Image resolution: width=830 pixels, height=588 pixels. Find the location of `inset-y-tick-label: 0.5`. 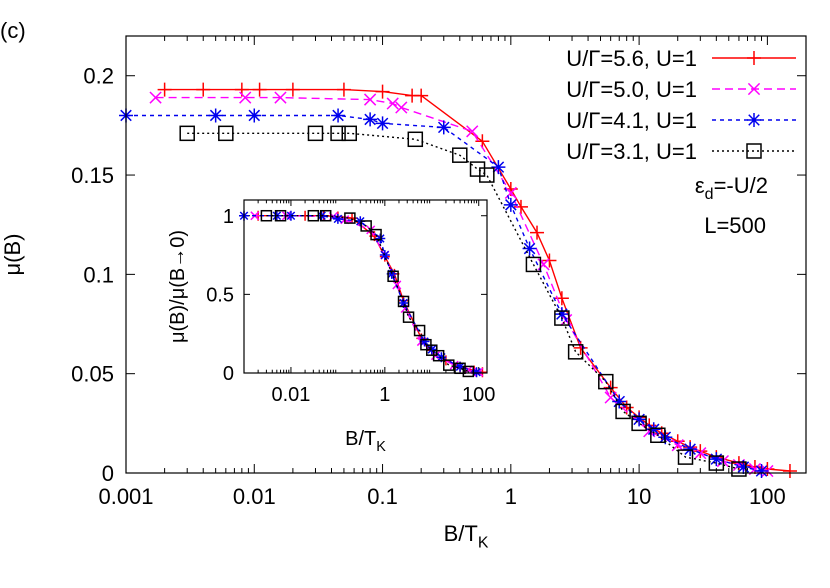

inset-y-tick-label: 0.5 is located at coordinates (220, 296).